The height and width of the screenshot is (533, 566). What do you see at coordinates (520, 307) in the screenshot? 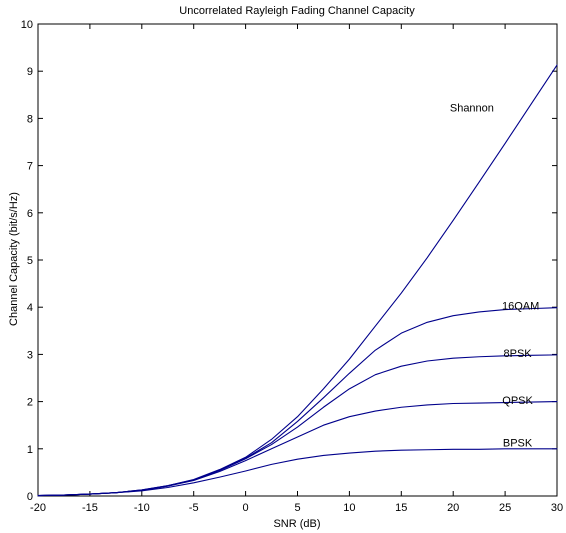
I see `series-label-16qam: 16QAM` at bounding box center [520, 307].